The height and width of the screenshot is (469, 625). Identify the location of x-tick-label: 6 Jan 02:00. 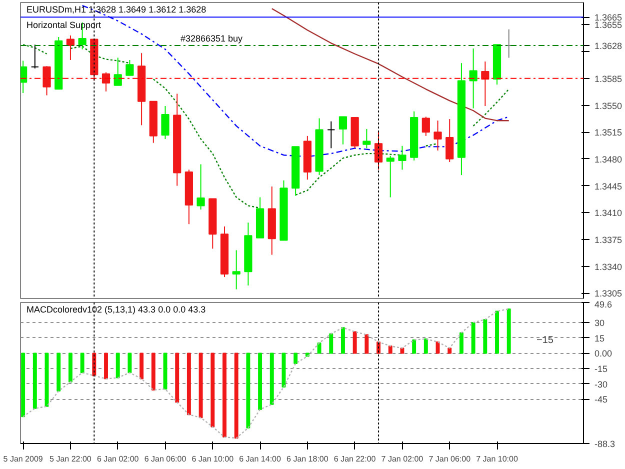
(118, 459).